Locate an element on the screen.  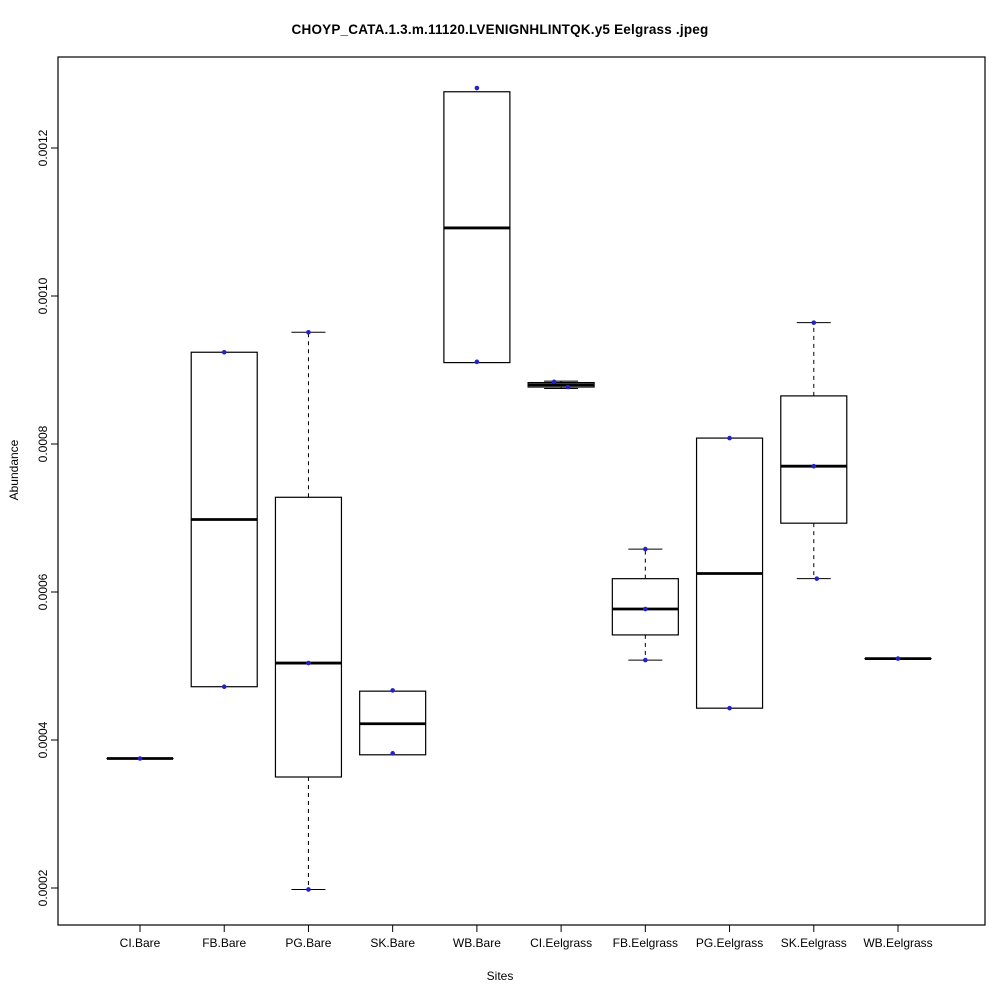
y-tick-label: 0.0006 is located at coordinates (43, 591).